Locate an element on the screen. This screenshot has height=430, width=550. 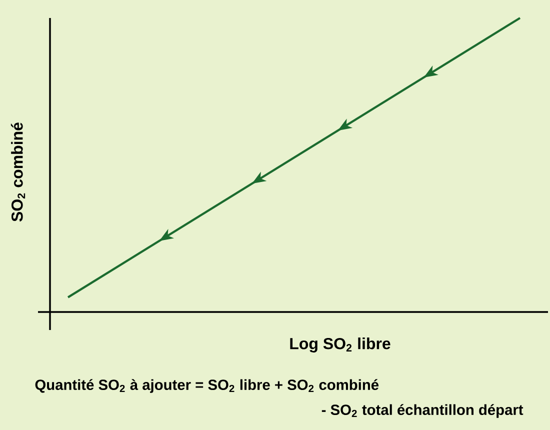
y-axis-title: SO$_{2}$ combiné is located at coordinates (18, 172).